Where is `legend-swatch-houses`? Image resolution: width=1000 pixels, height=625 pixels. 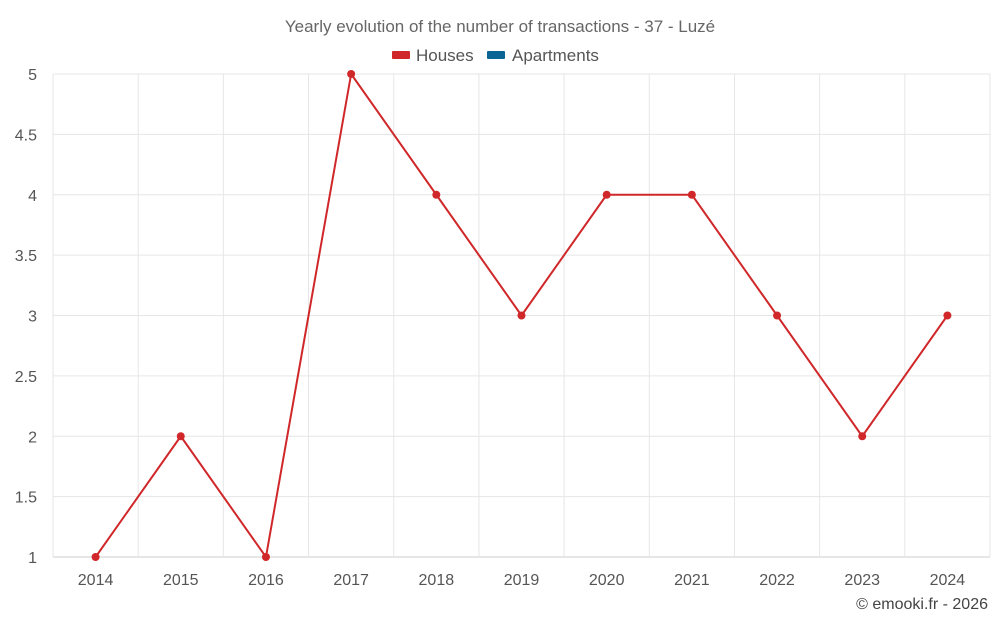 legend-swatch-houses is located at coordinates (401, 55).